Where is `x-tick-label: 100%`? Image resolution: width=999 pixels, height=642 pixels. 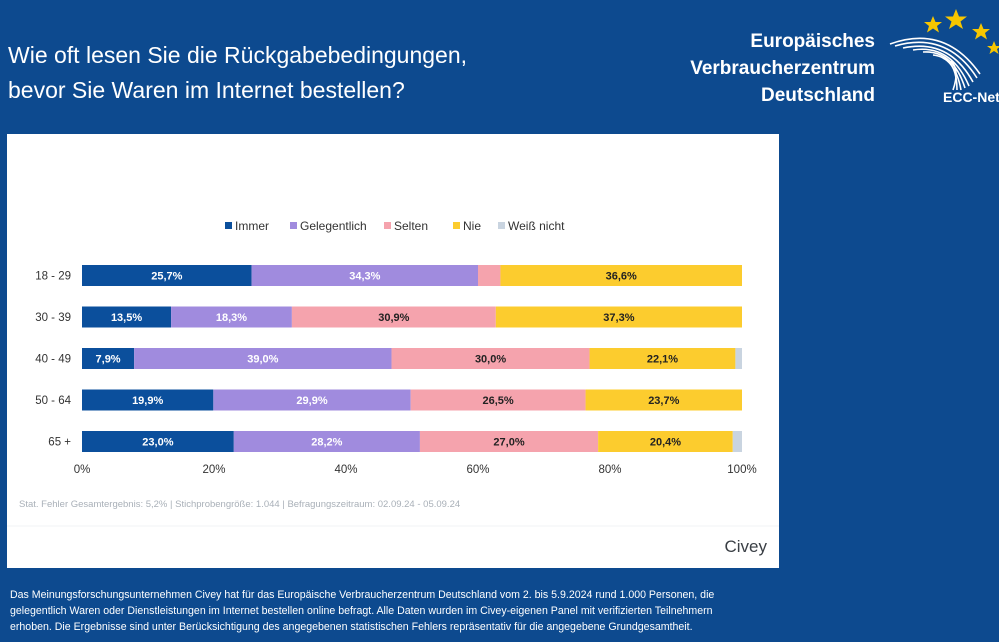 x-tick-label: 100% is located at coordinates (741, 470).